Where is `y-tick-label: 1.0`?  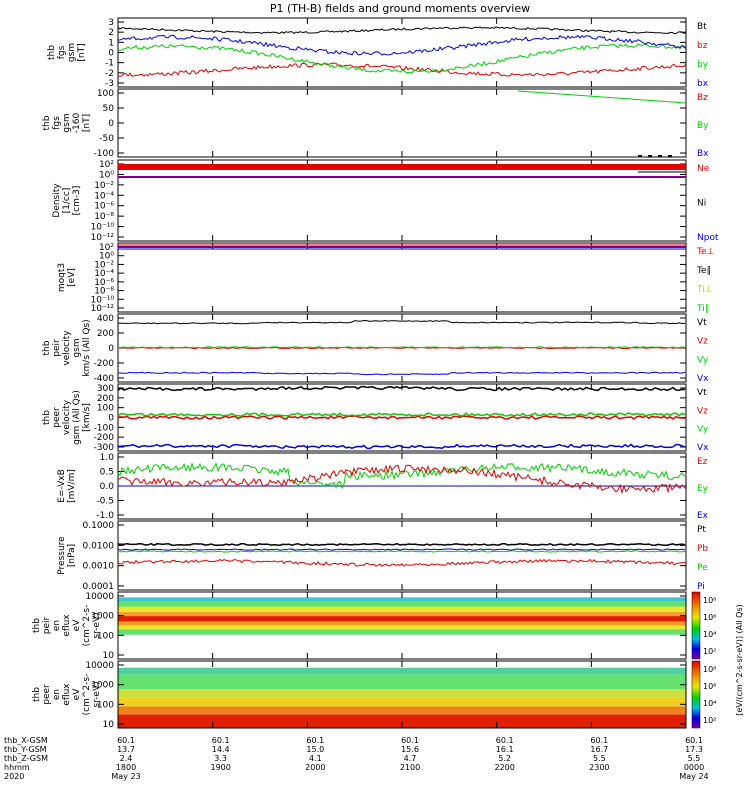
y-tick-label: 1.0 is located at coordinates (107, 458).